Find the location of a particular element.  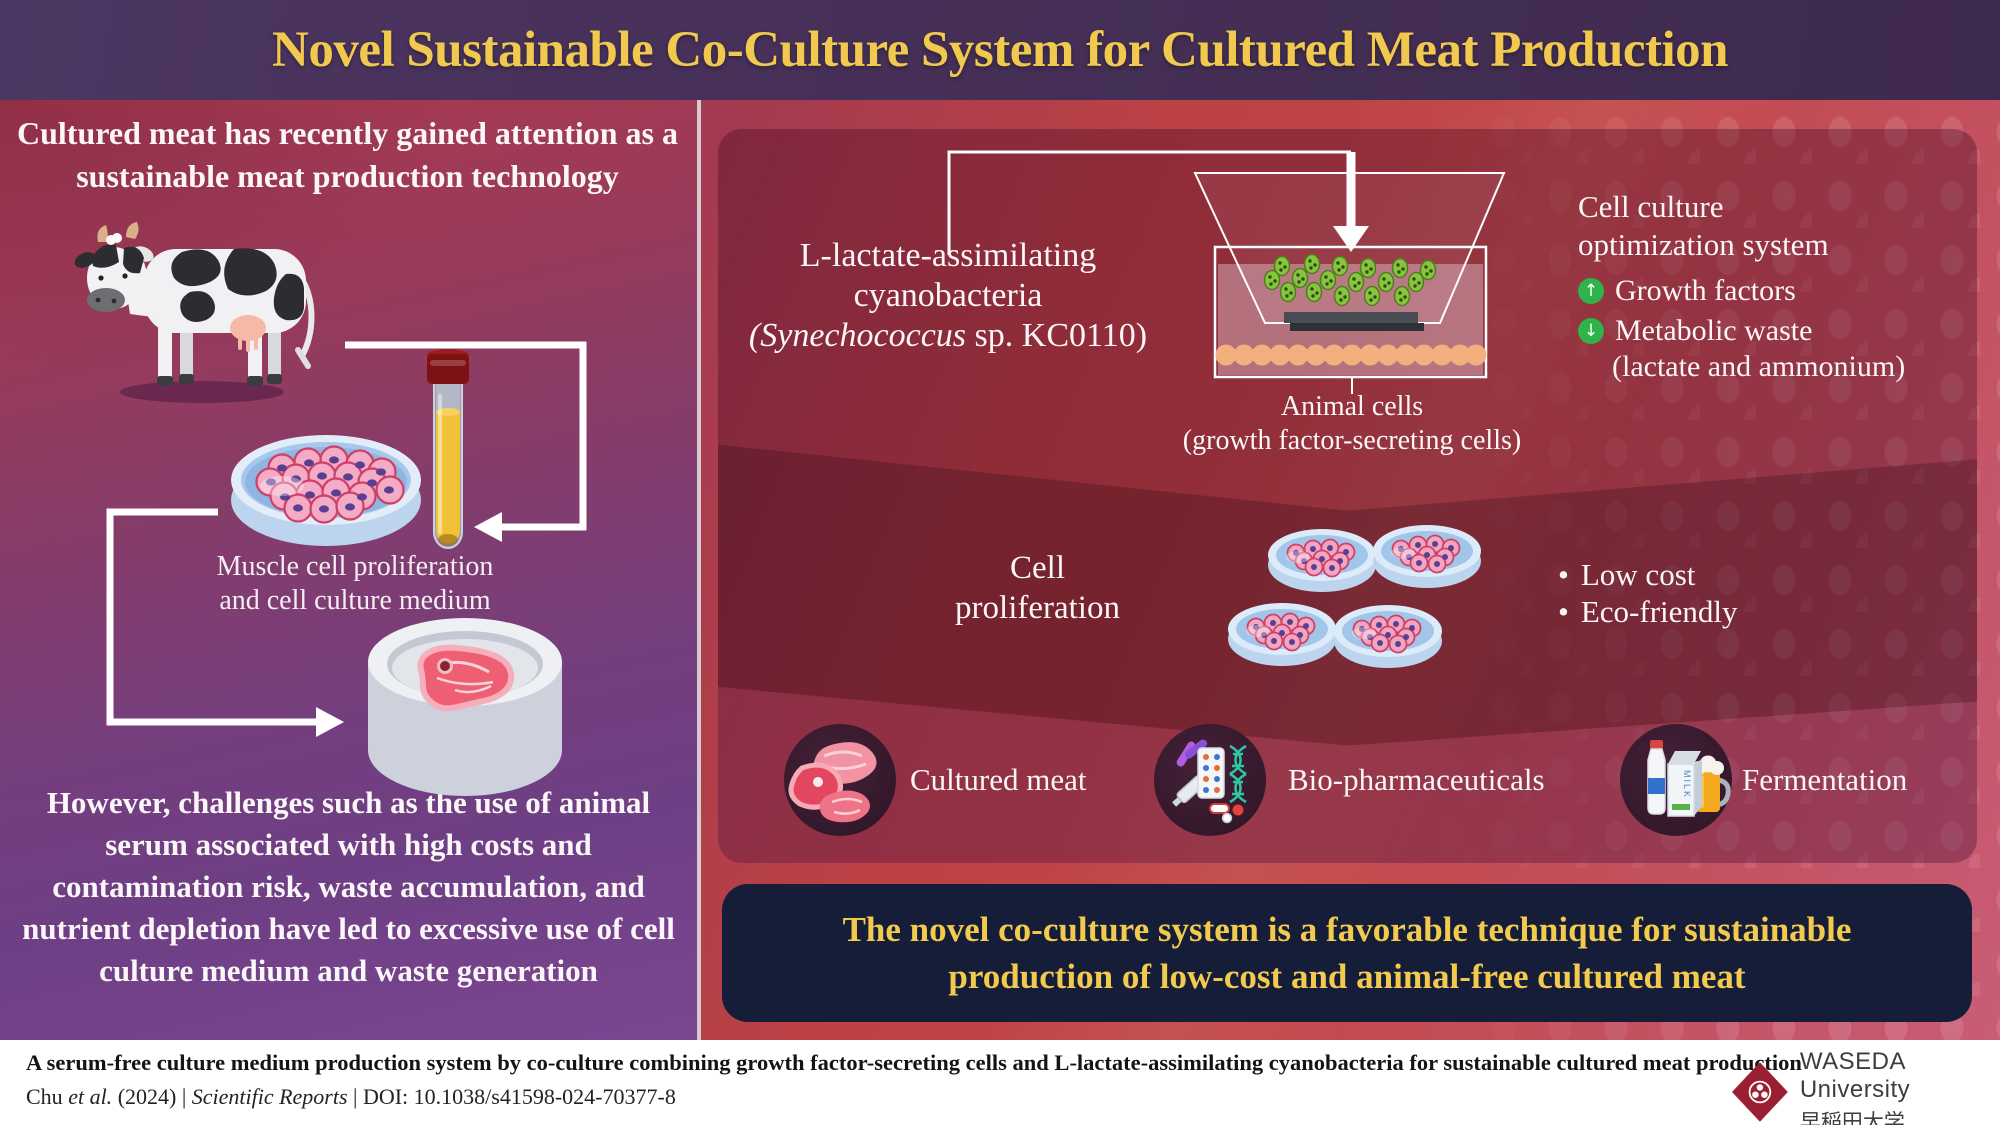

fermentation-label: Fermentation is located at coordinates (1825, 779).